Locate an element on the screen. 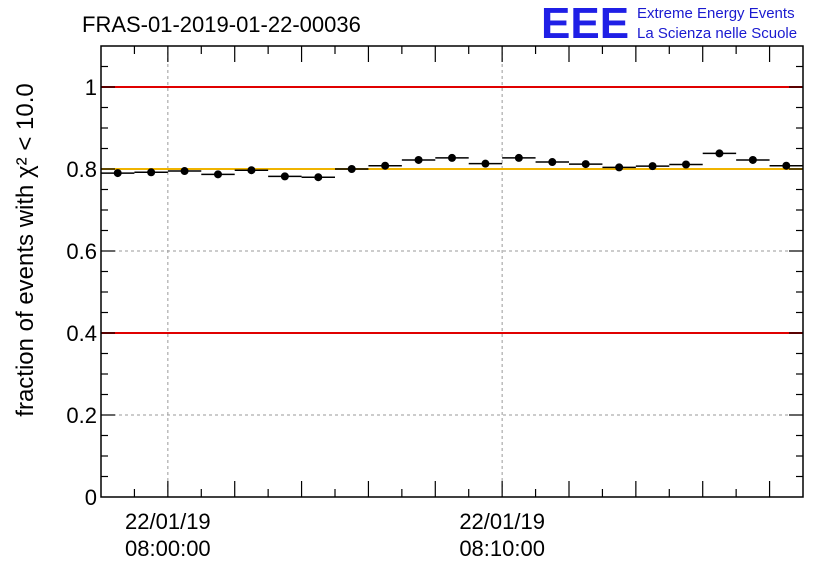 This screenshot has width=836, height=572. y-tick-labels: 0 0.2 0.4 0.6 0.8 1 is located at coordinates (81, 292).